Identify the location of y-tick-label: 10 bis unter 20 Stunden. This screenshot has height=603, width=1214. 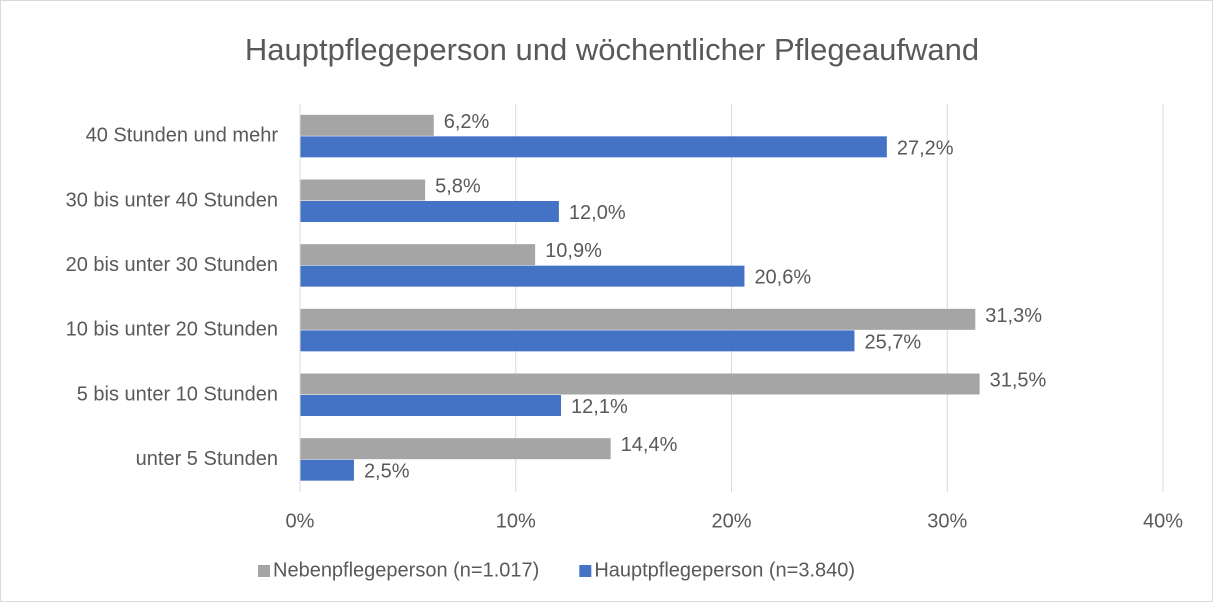
(172, 330).